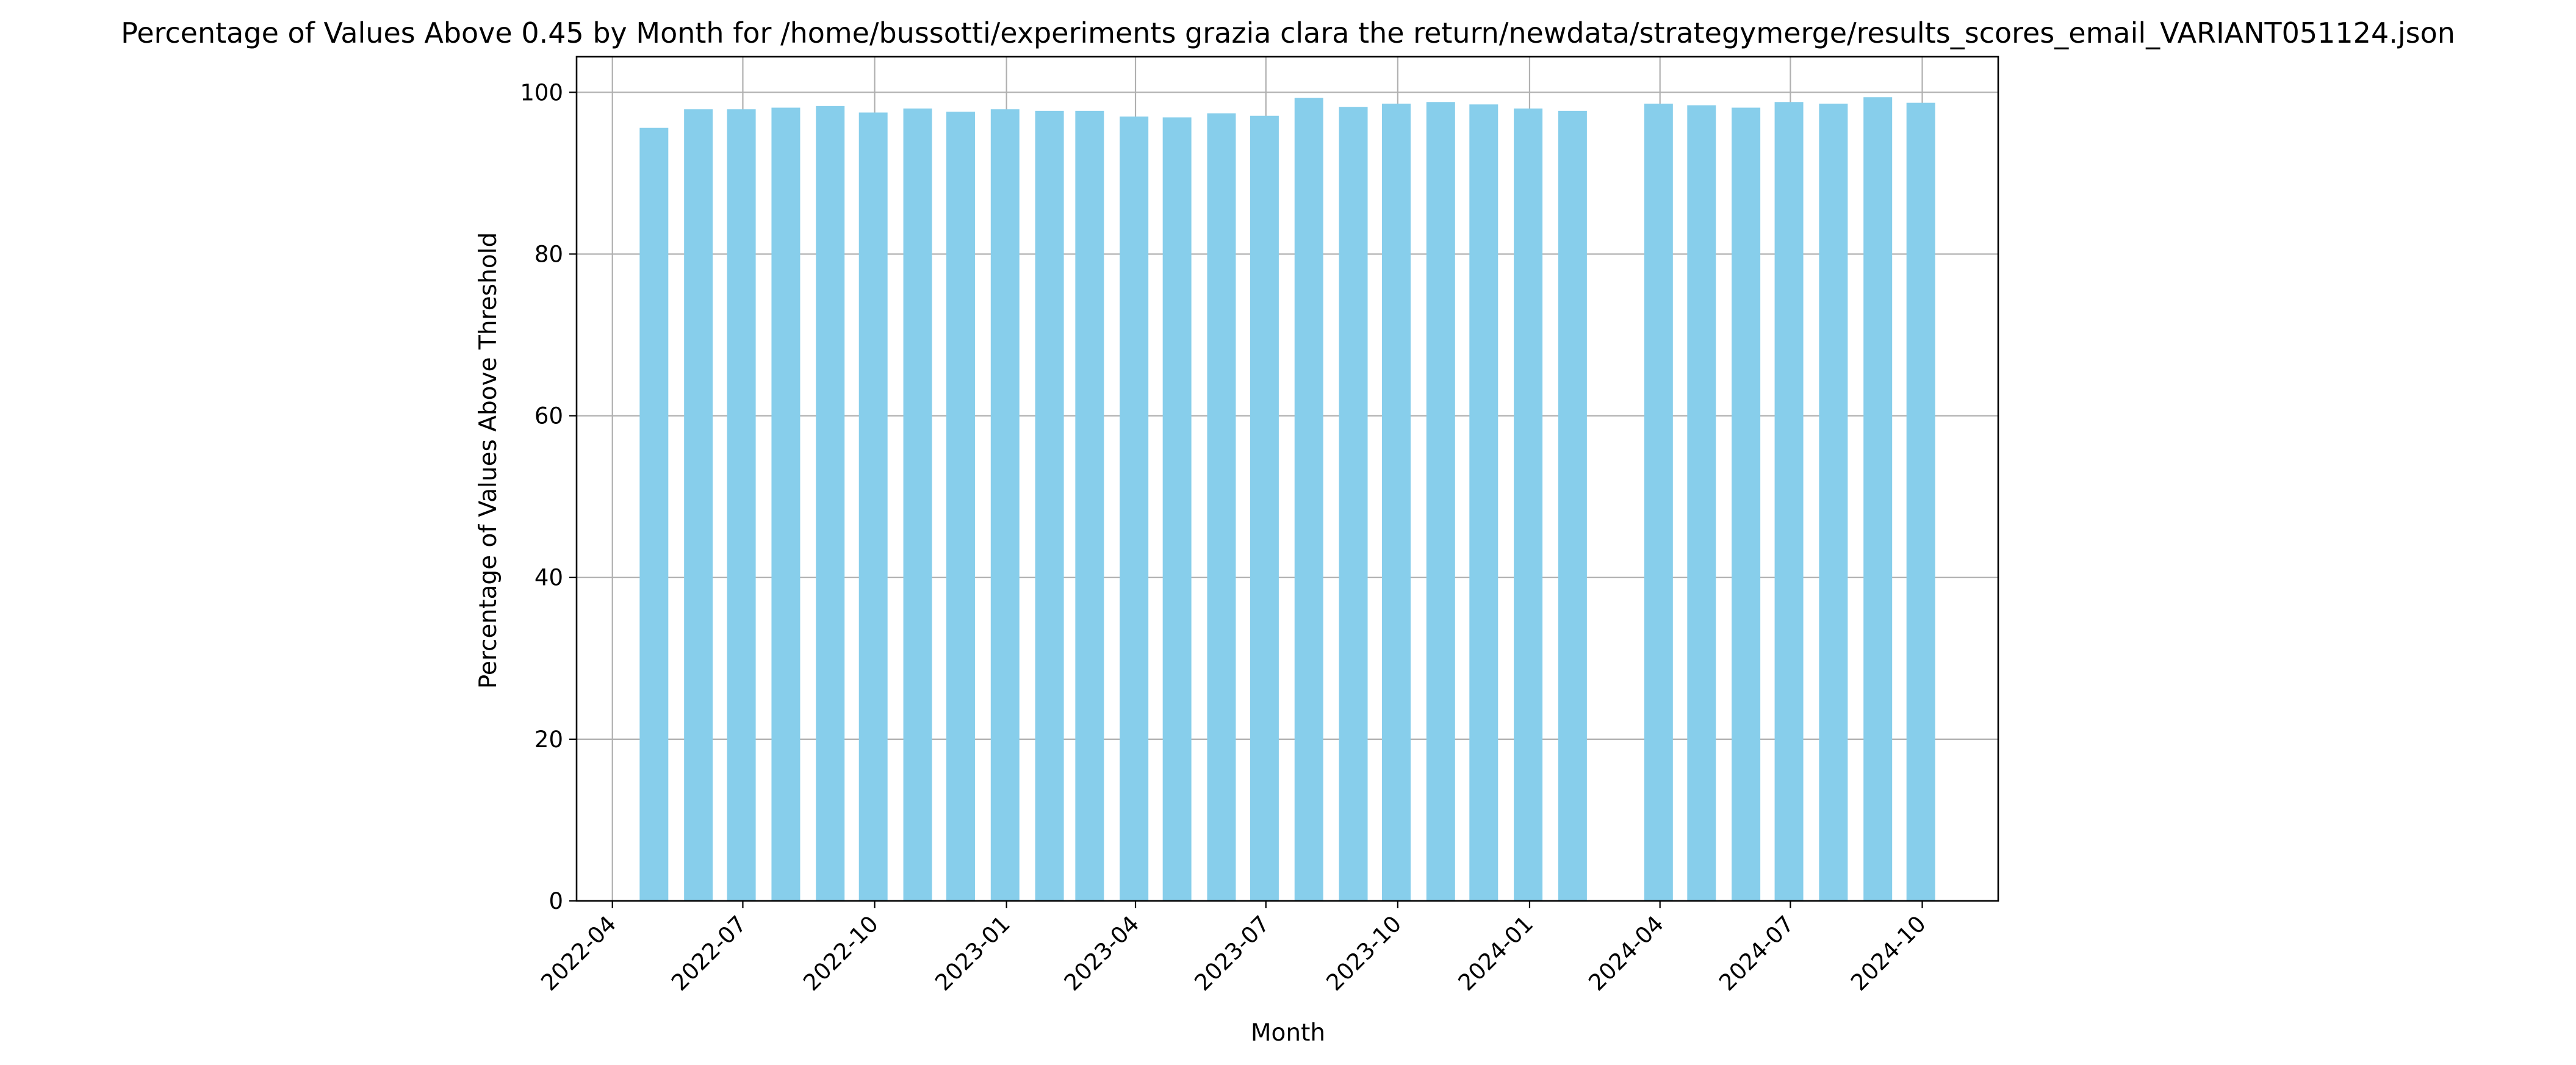  Describe the element at coordinates (548, 578) in the screenshot. I see `y-tick-label: 40` at that location.